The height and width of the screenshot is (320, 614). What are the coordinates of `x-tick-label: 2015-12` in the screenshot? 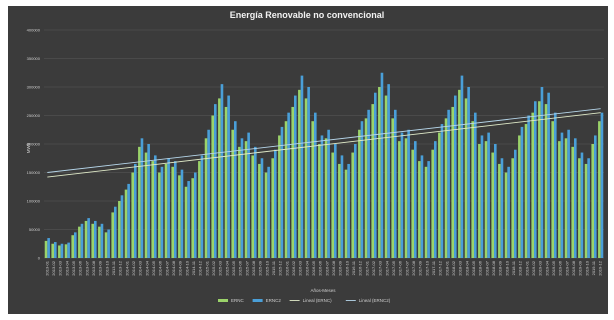 It's located at (280, 267).